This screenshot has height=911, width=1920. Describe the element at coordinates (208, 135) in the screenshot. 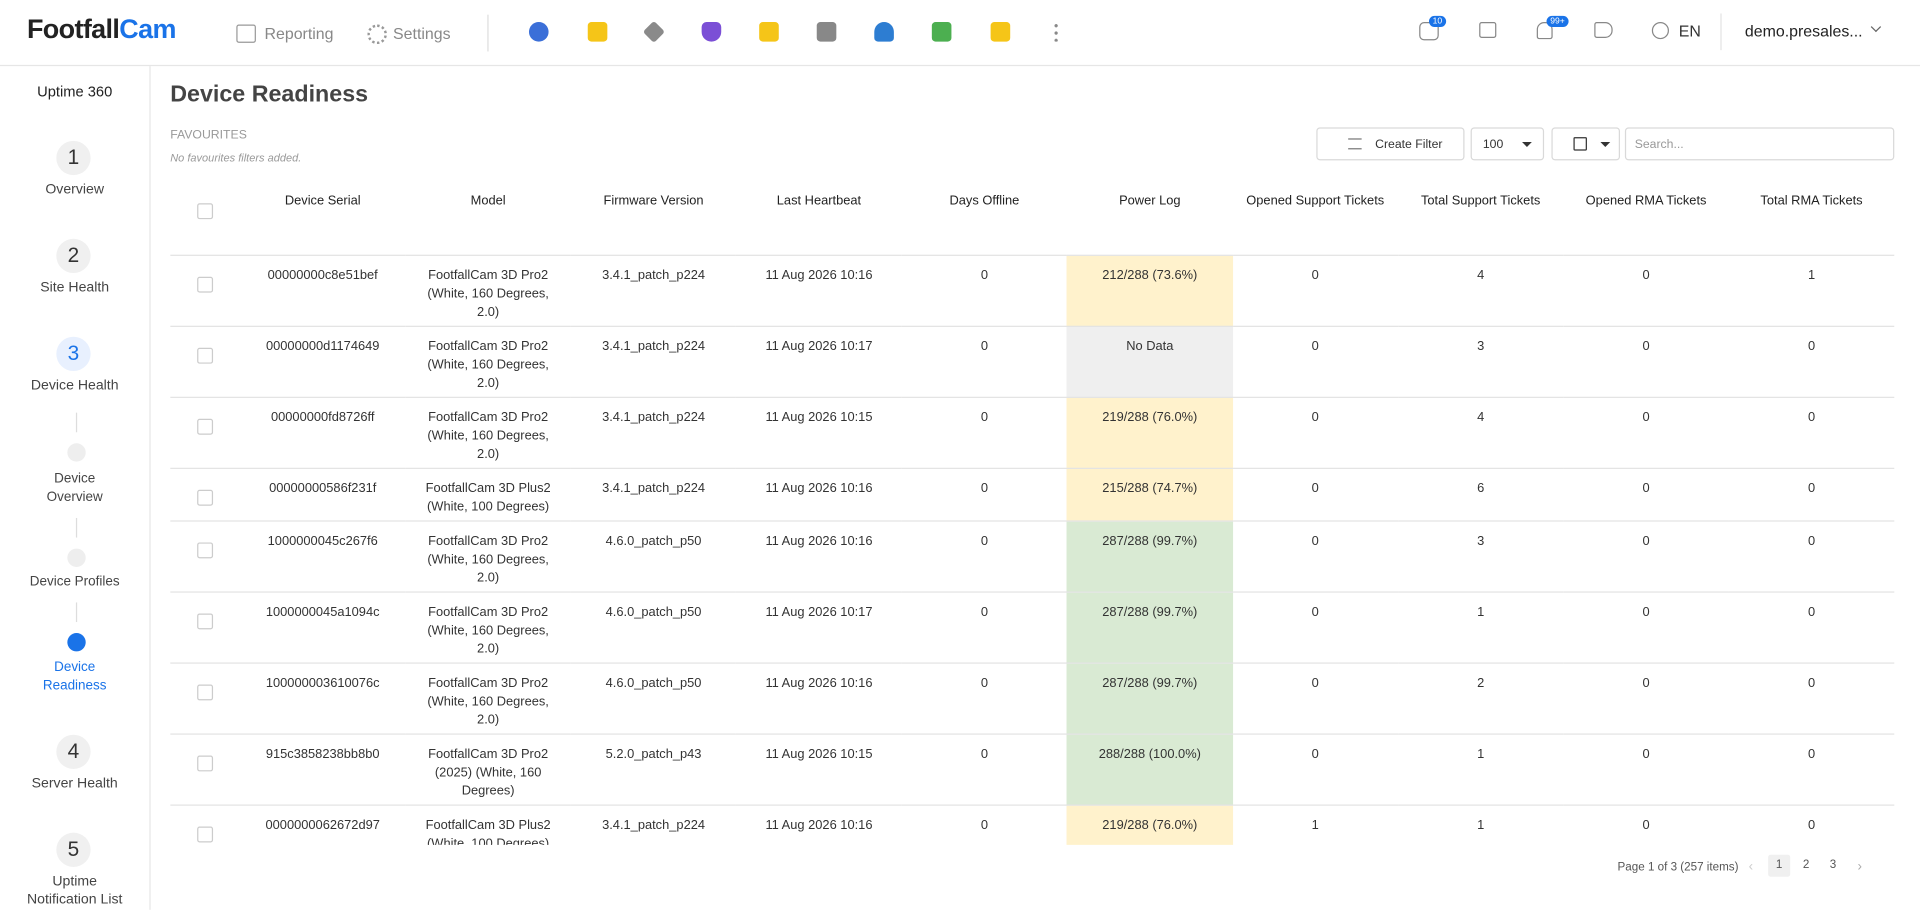

I see `favourites-title: FAVOURITES` at that location.